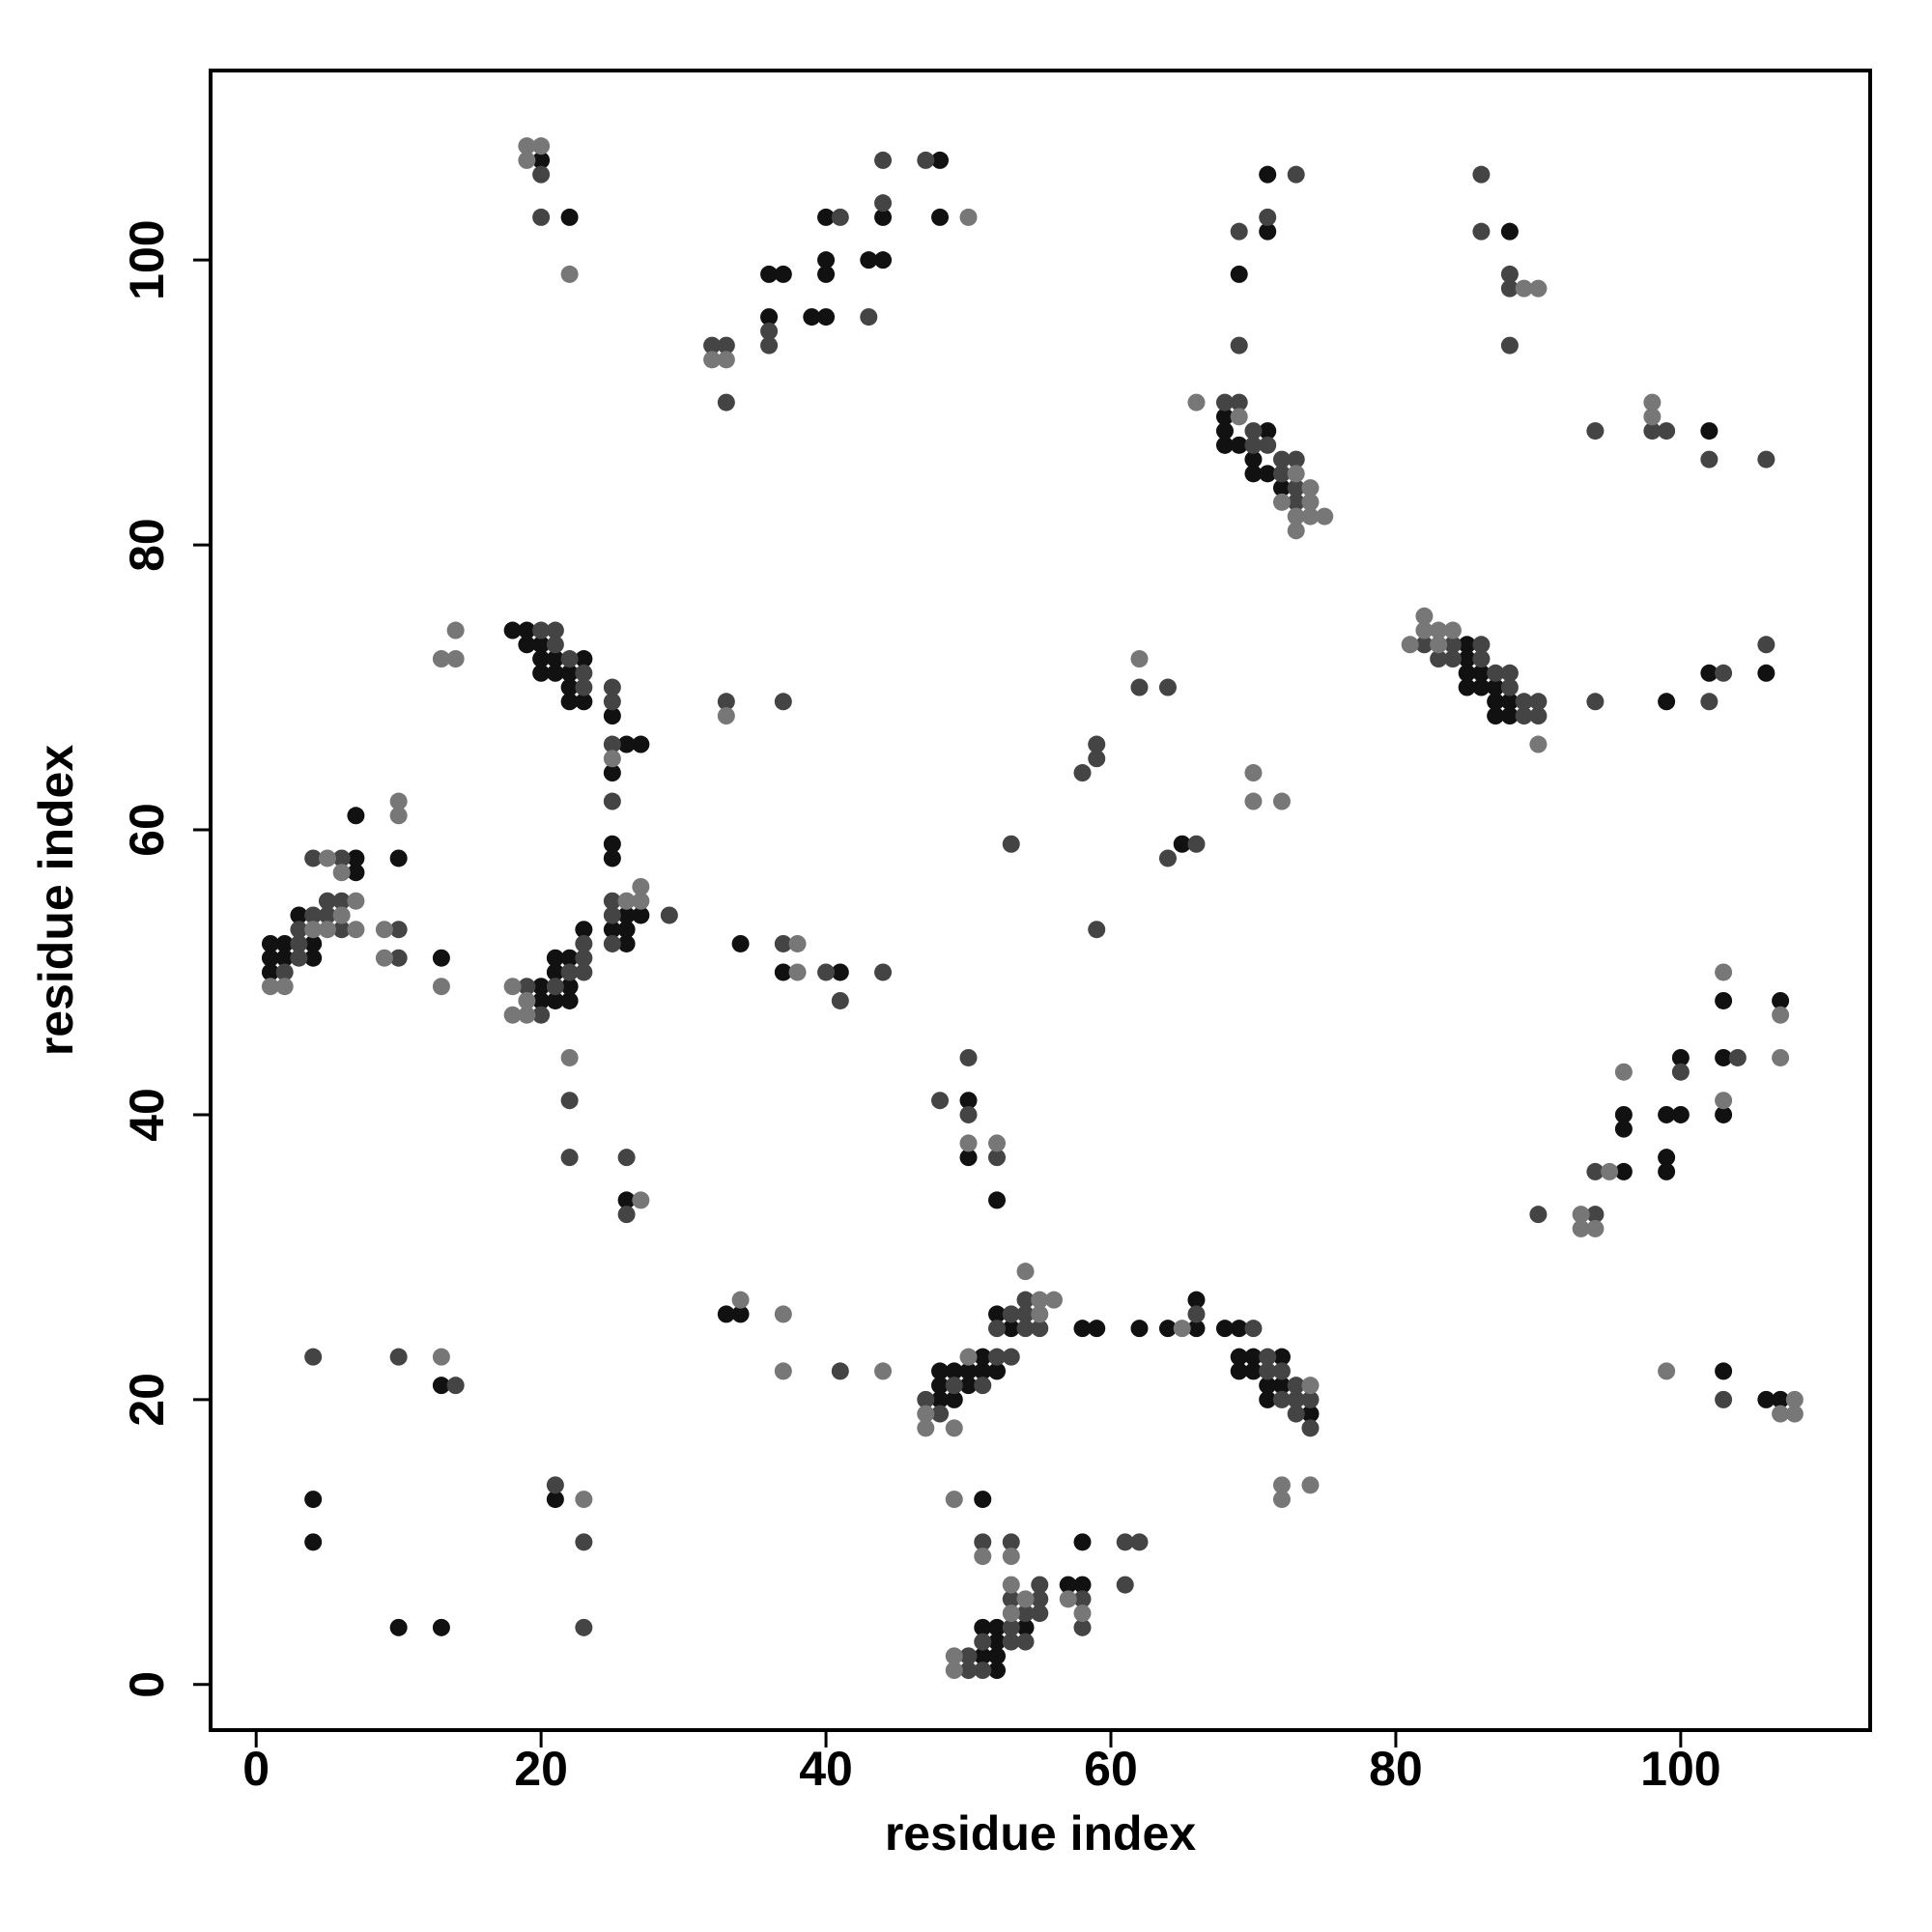 Image resolution: width=1932 pixels, height=1932 pixels. I want to click on y-tick-label: 40, so click(147, 1115).